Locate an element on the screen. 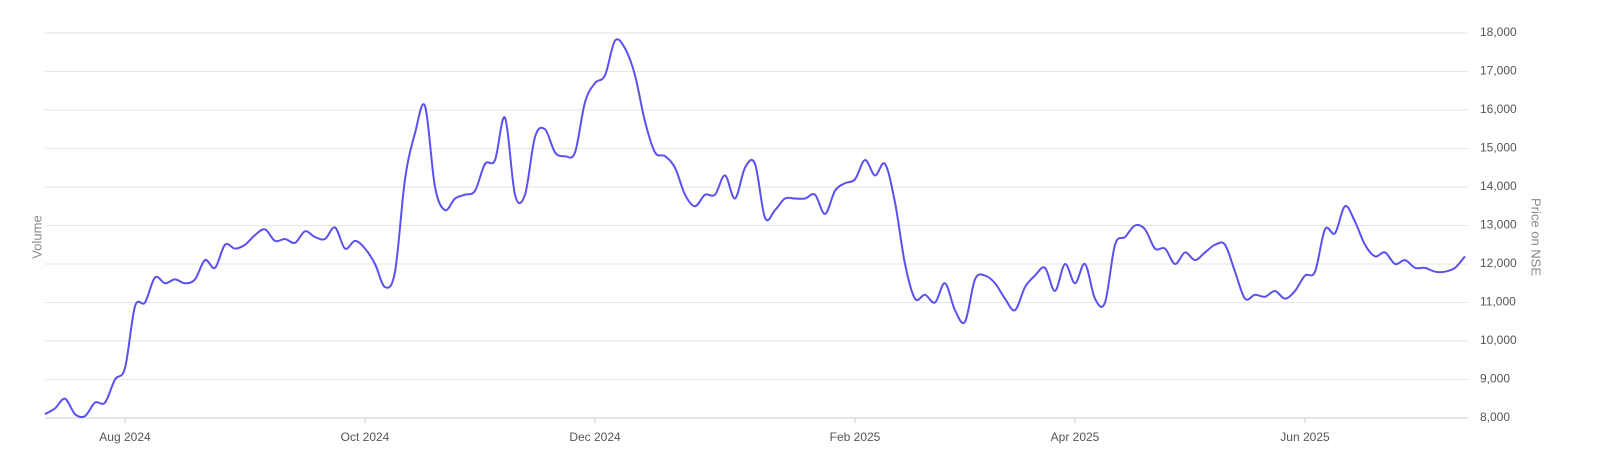 The height and width of the screenshot is (468, 1600). y-tick-label: 17,000 is located at coordinates (1498, 71).